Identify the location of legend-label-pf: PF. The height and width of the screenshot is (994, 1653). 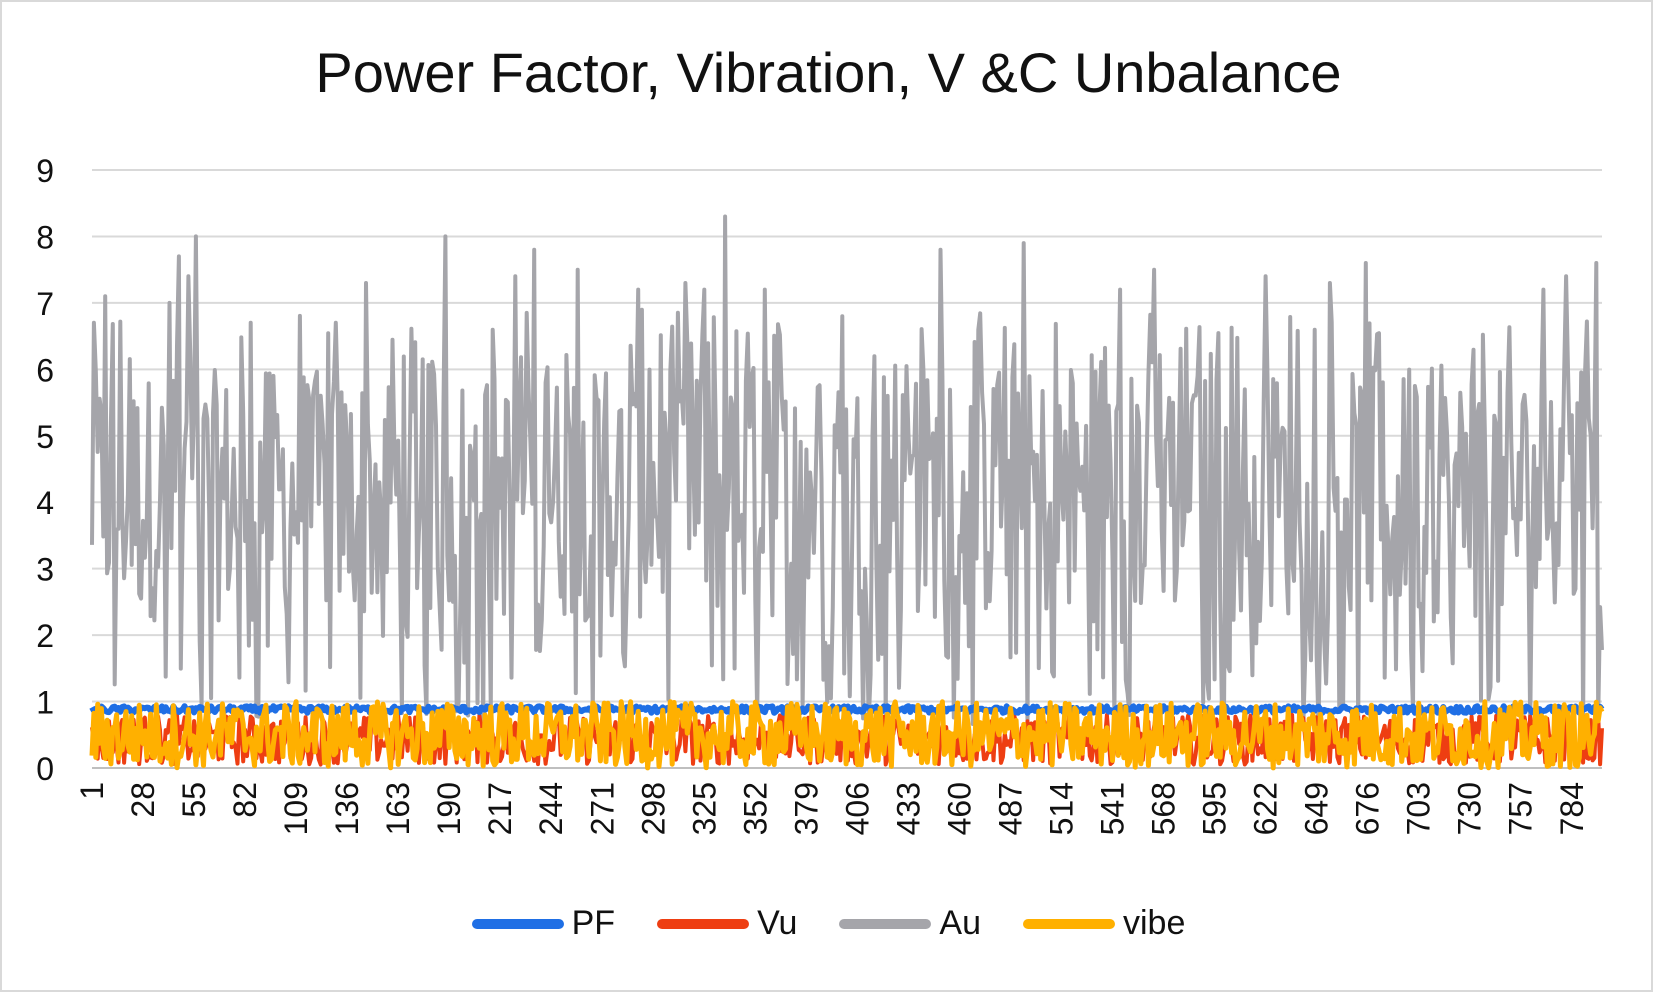
(593, 923).